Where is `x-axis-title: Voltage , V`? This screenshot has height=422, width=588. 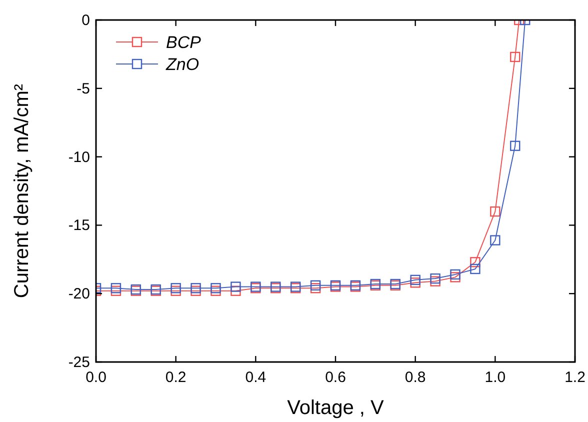
x-axis-title: Voltage , V is located at coordinates (336, 408).